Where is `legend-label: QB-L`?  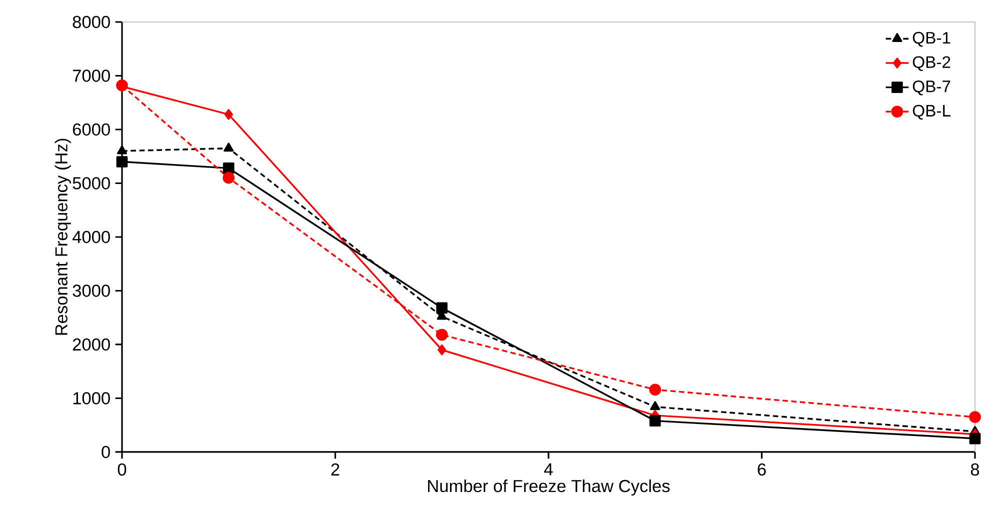
legend-label: QB-L is located at coordinates (931, 112).